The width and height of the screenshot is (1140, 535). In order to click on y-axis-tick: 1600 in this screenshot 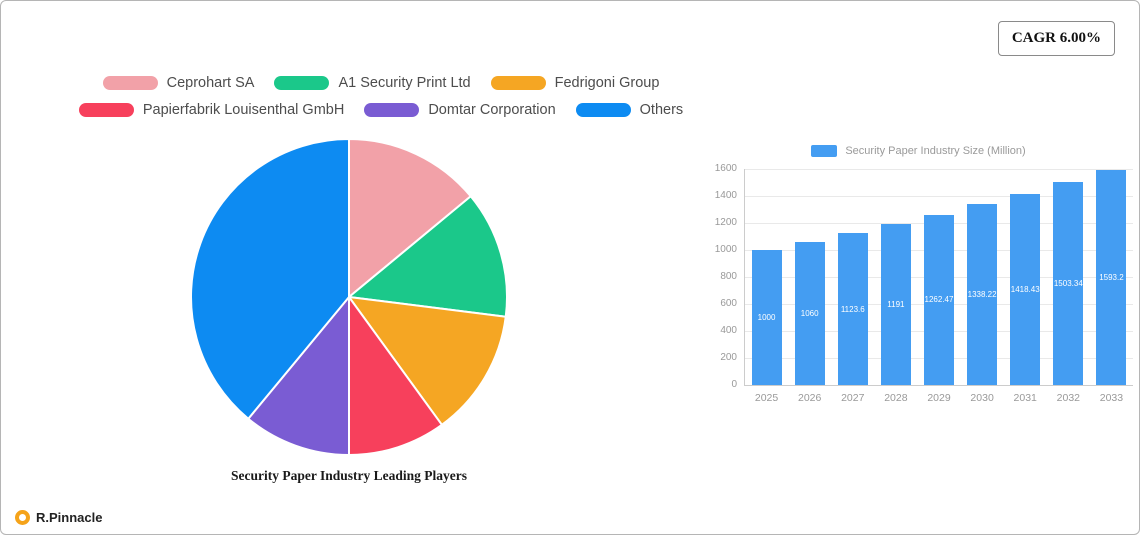, I will do `click(725, 168)`.